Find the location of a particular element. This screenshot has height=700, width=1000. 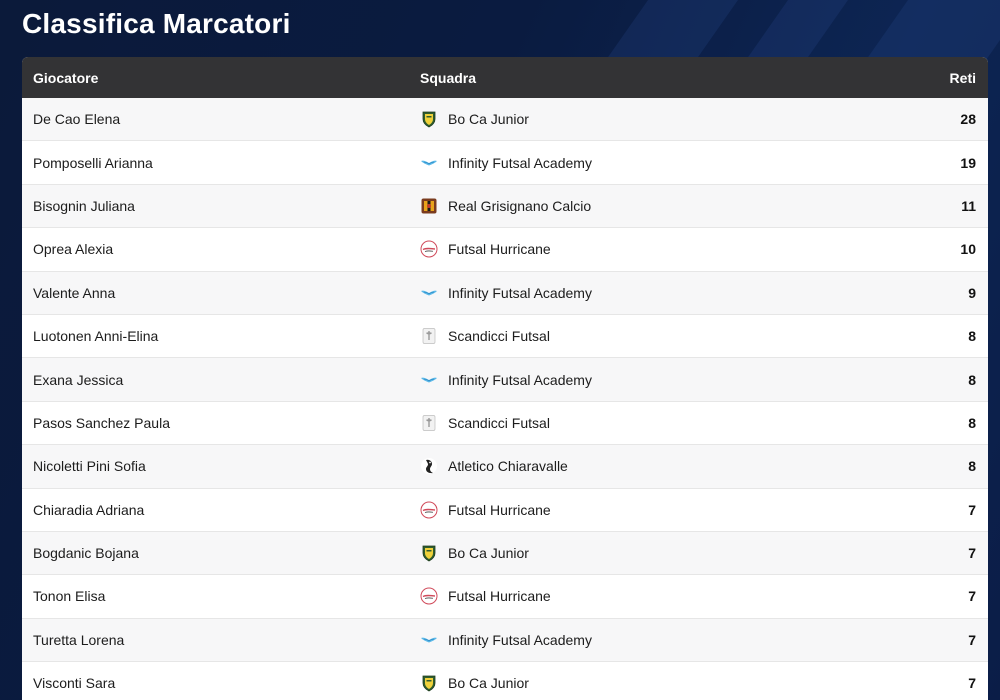

table-row: Bogdanic Bojana Bo Ca Junior 7 is located at coordinates (505, 553).